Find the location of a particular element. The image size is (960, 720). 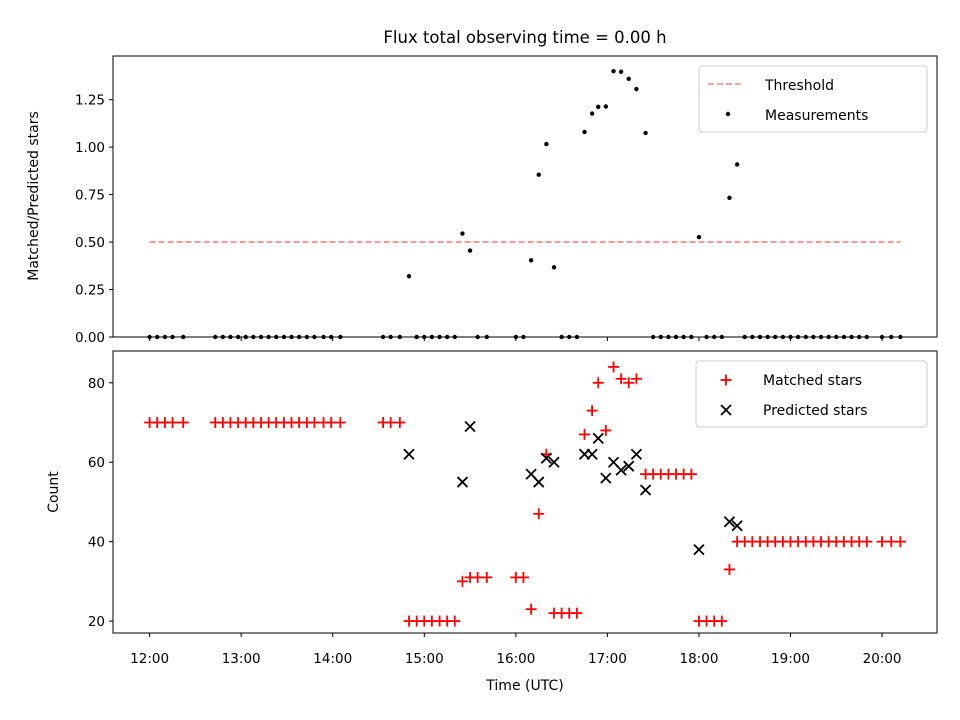

legend-matched-swatch is located at coordinates (726, 380).